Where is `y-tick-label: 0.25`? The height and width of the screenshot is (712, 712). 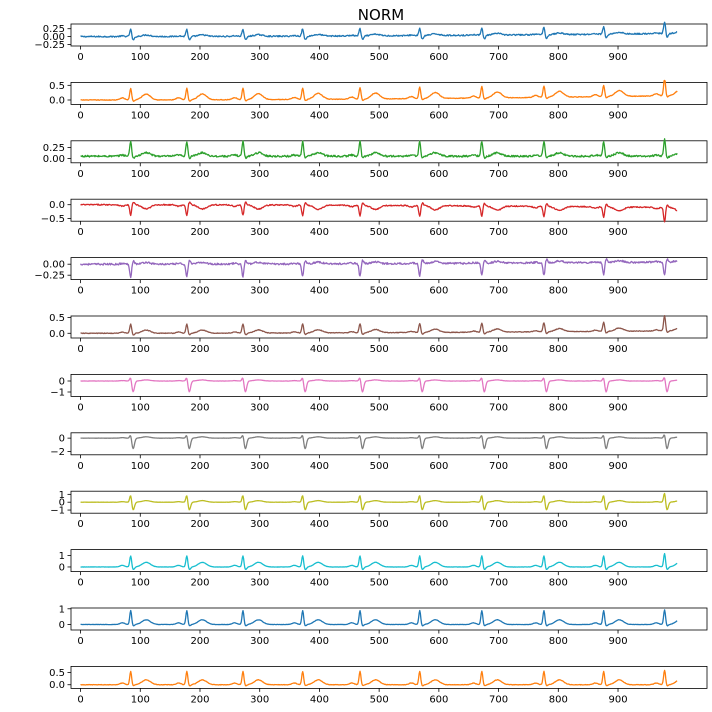
y-tick-label: 0.25 is located at coordinates (54, 148).